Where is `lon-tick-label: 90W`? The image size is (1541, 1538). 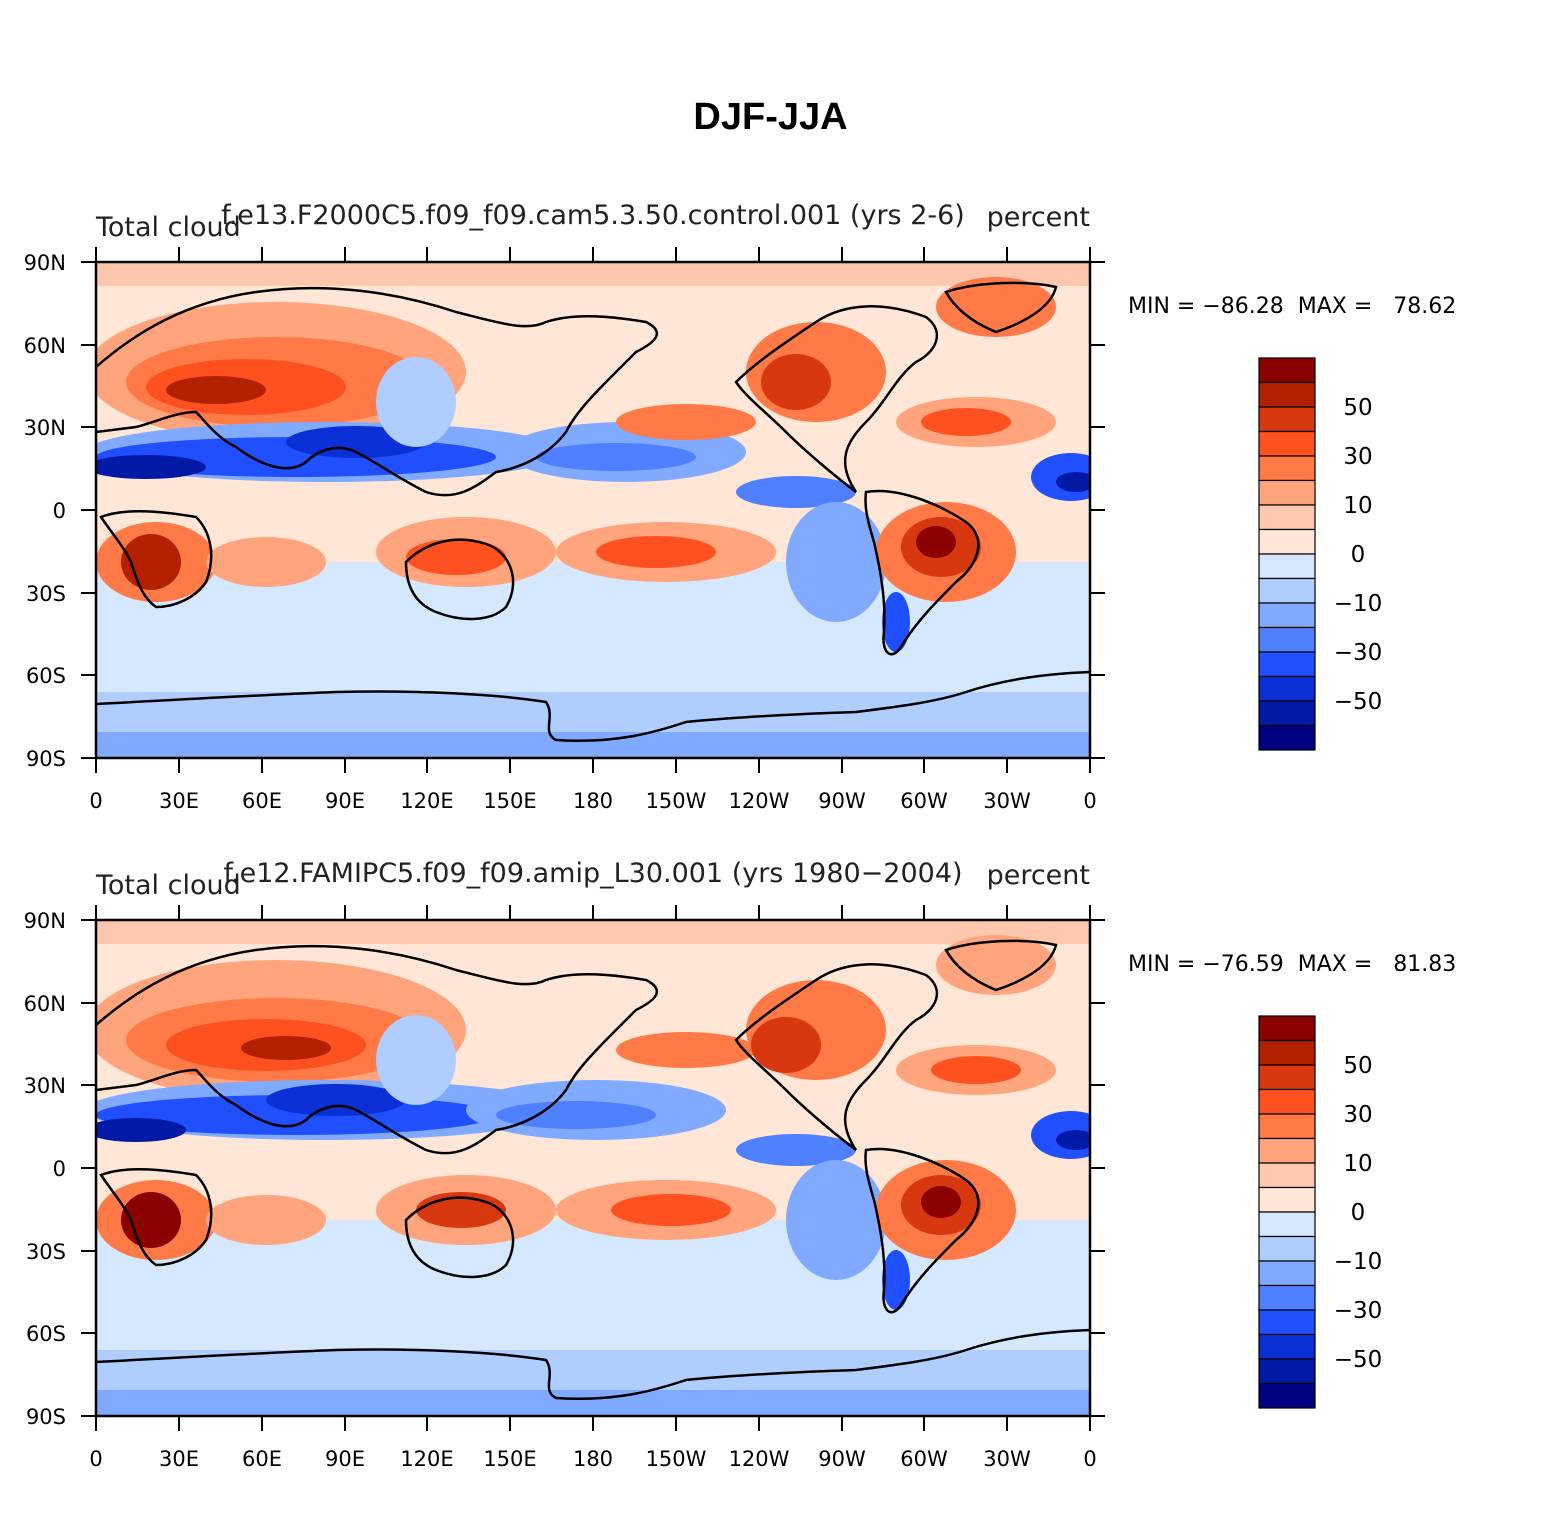 lon-tick-label: 90W is located at coordinates (842, 801).